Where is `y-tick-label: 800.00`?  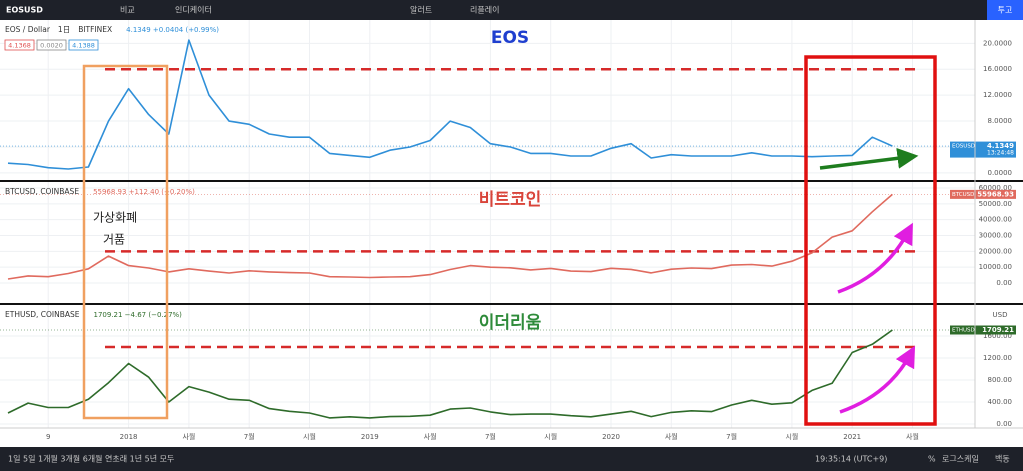
y-tick-label: 800.00 is located at coordinates (1000, 380).